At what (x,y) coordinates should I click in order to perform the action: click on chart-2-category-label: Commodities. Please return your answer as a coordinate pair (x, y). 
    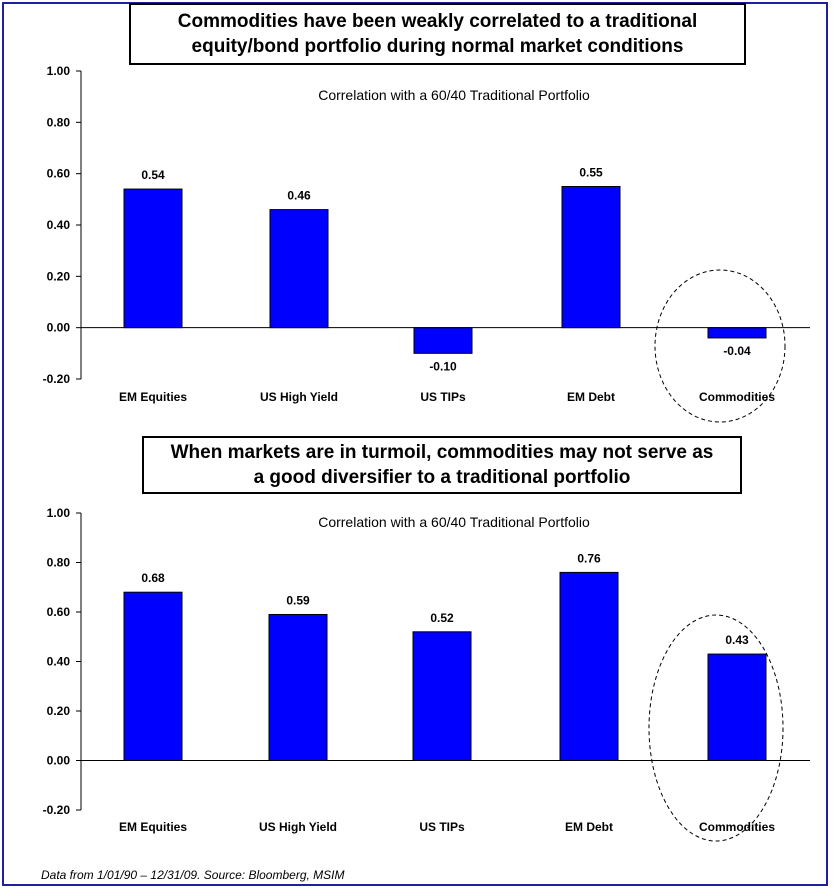
    Looking at the image, I should click on (737, 827).